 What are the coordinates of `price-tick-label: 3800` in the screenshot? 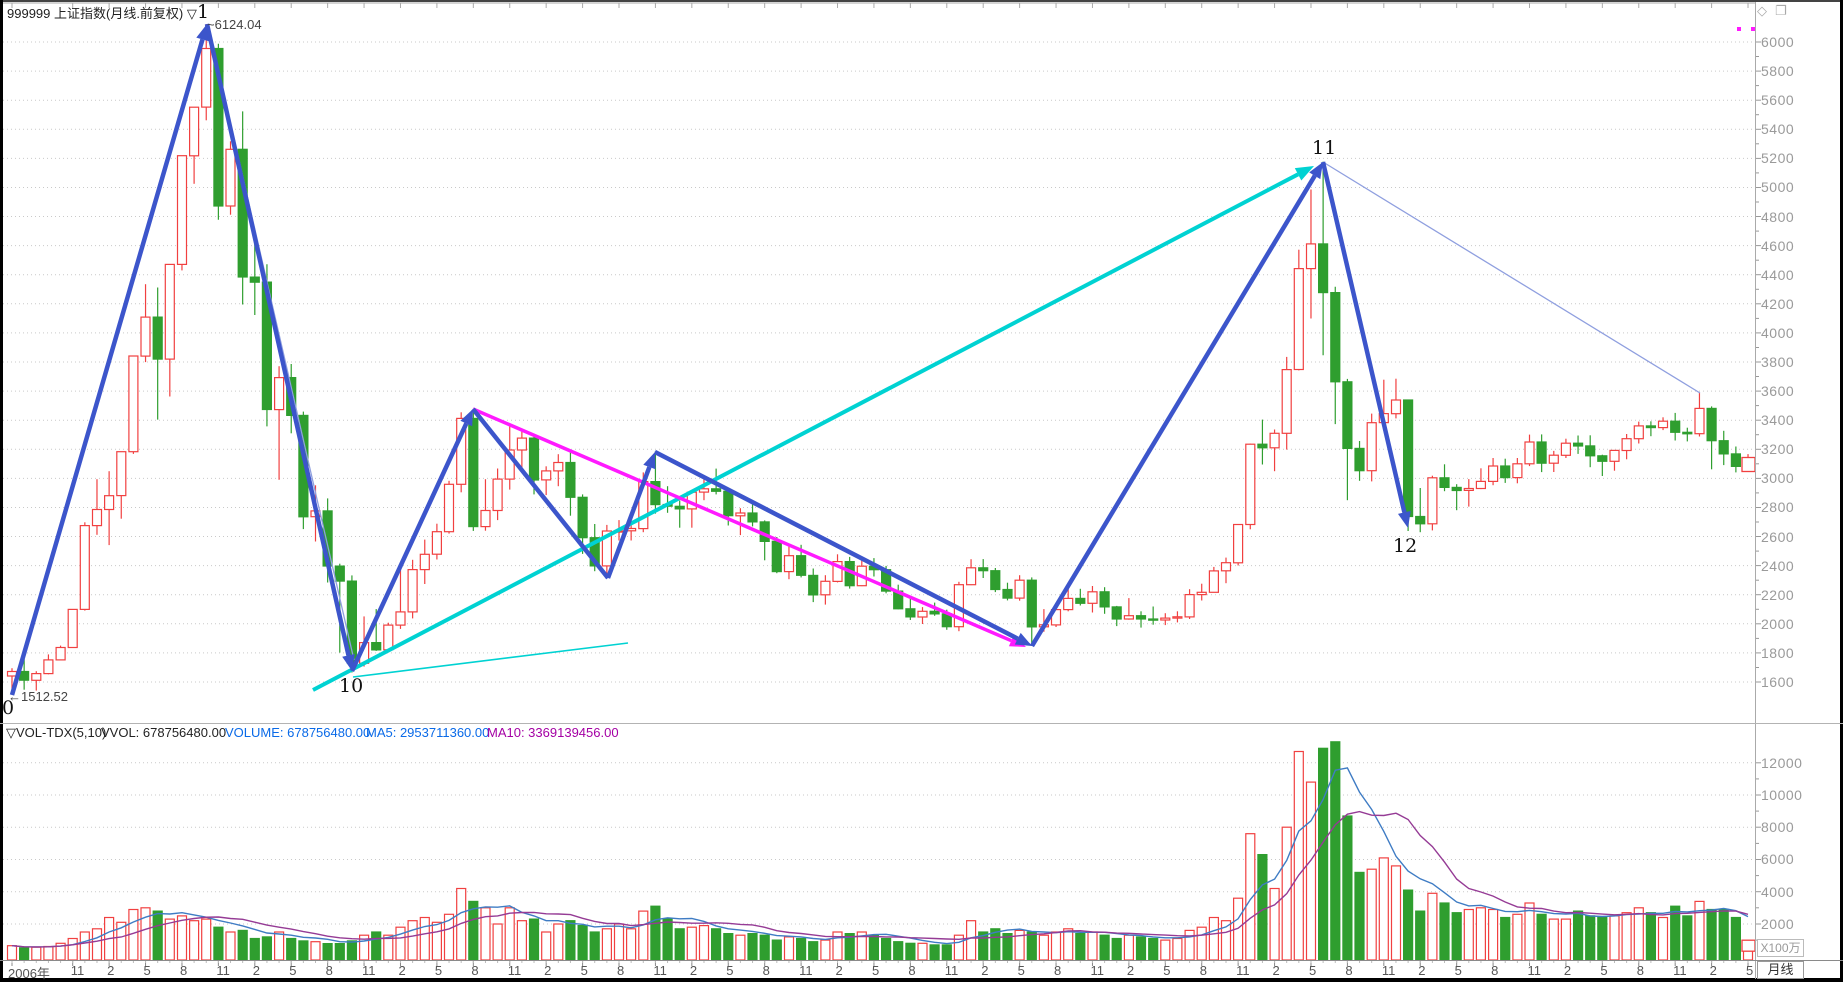 It's located at (1778, 362).